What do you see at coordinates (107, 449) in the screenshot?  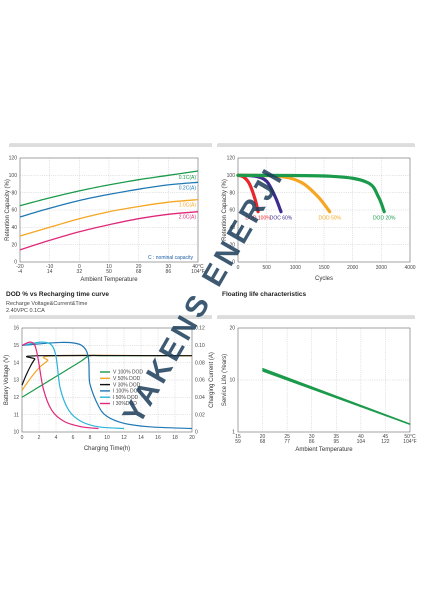 I see `c3-x-axis-label: Charging Time(h)` at bounding box center [107, 449].